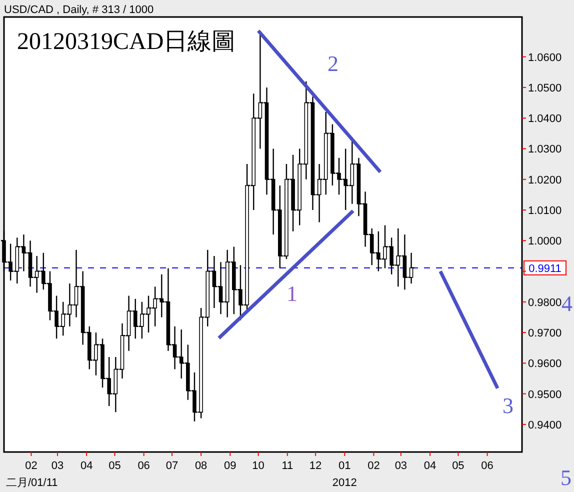  I want to click on y-tick-label: 1.0200, so click(545, 180).